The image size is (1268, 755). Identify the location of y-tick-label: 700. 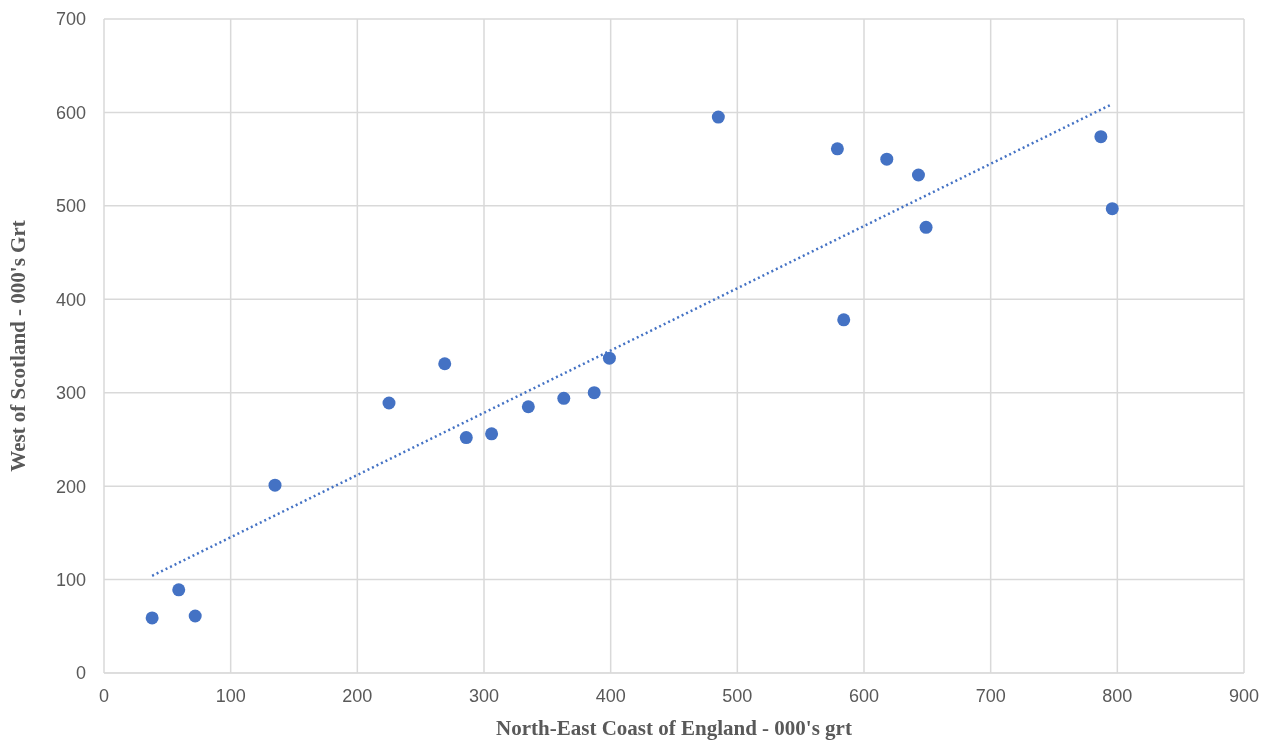
(70, 19).